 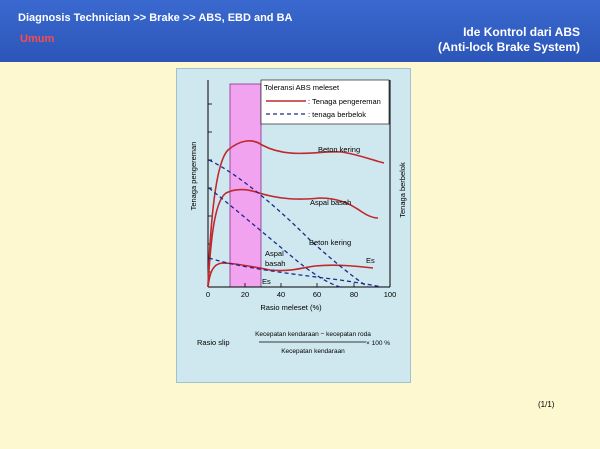 I want to click on curve-aspal-basah-solid, so click(x=293, y=238).